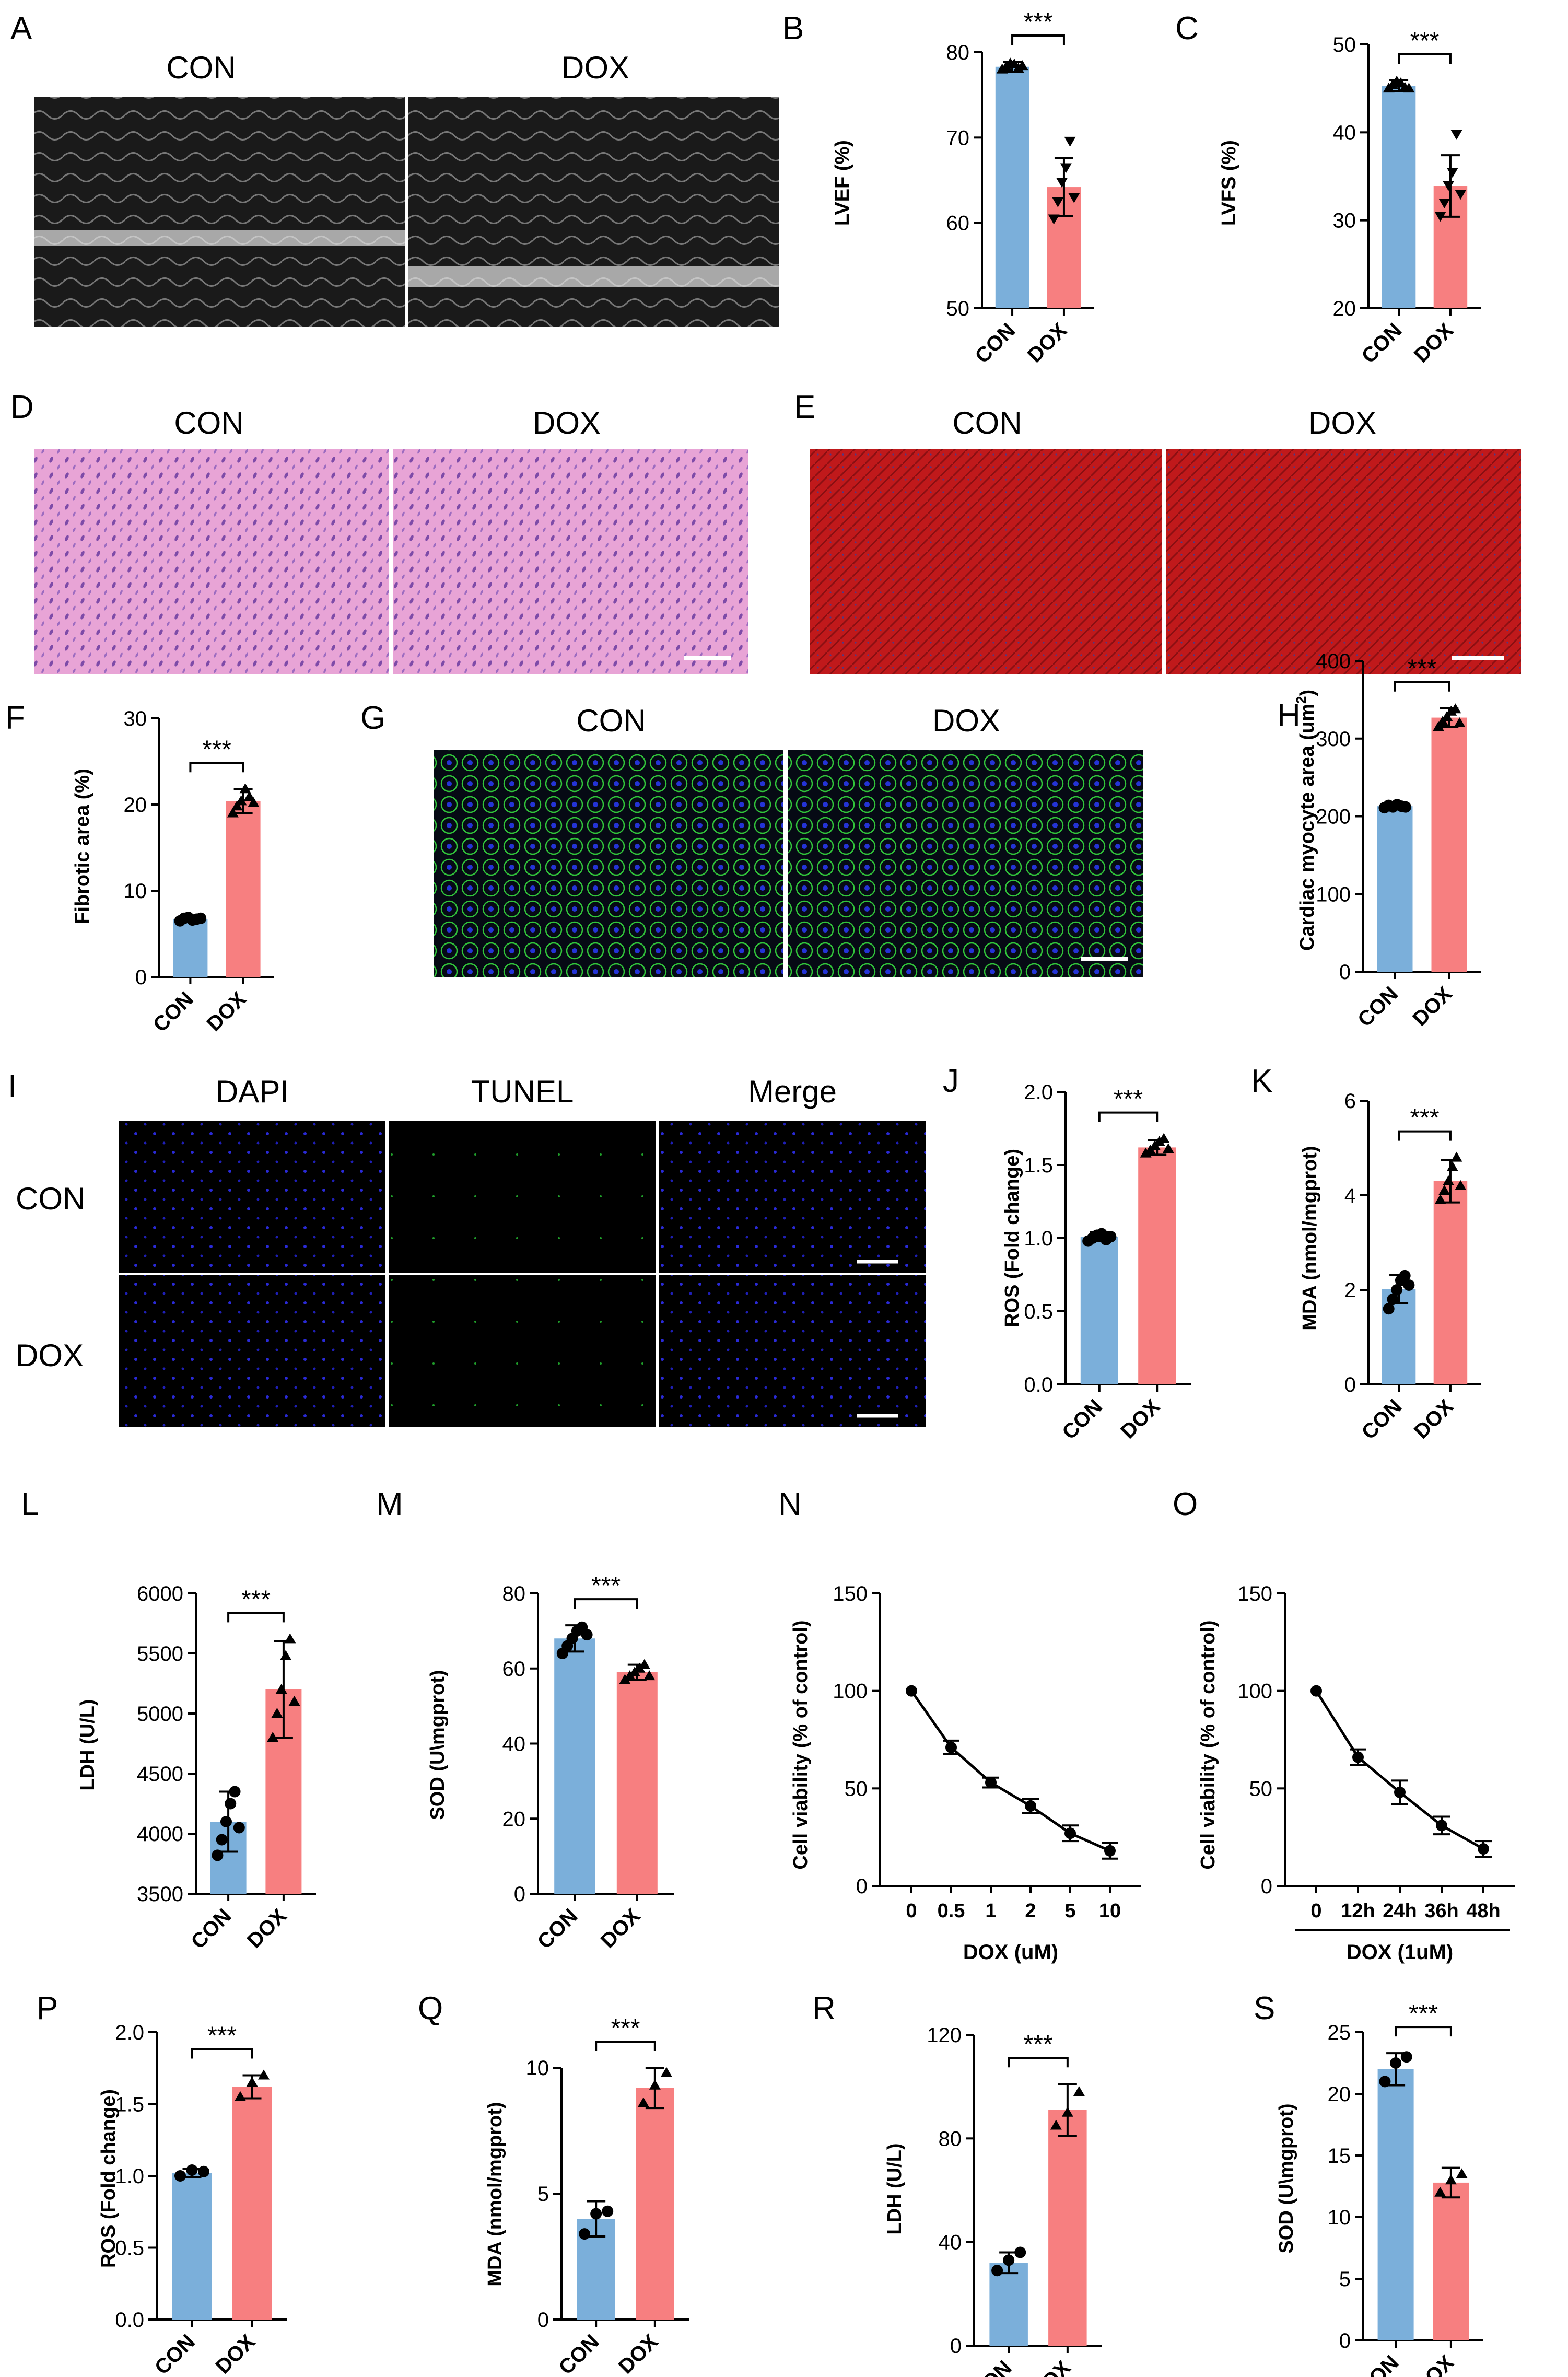 The height and width of the screenshot is (2377, 1568). Describe the element at coordinates (895, 2188) in the screenshot. I see `y-axis-label: LDH (U/L)` at that location.